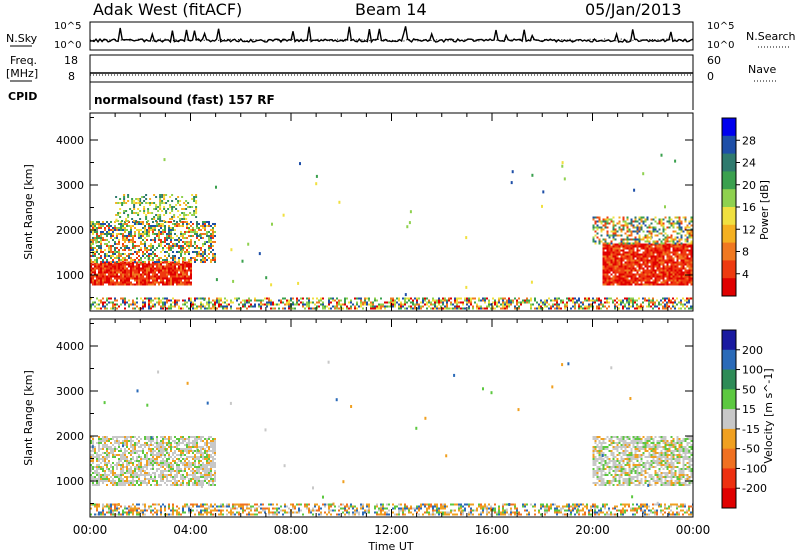  I want to click on colorbar-swatch, so click(729, 287).